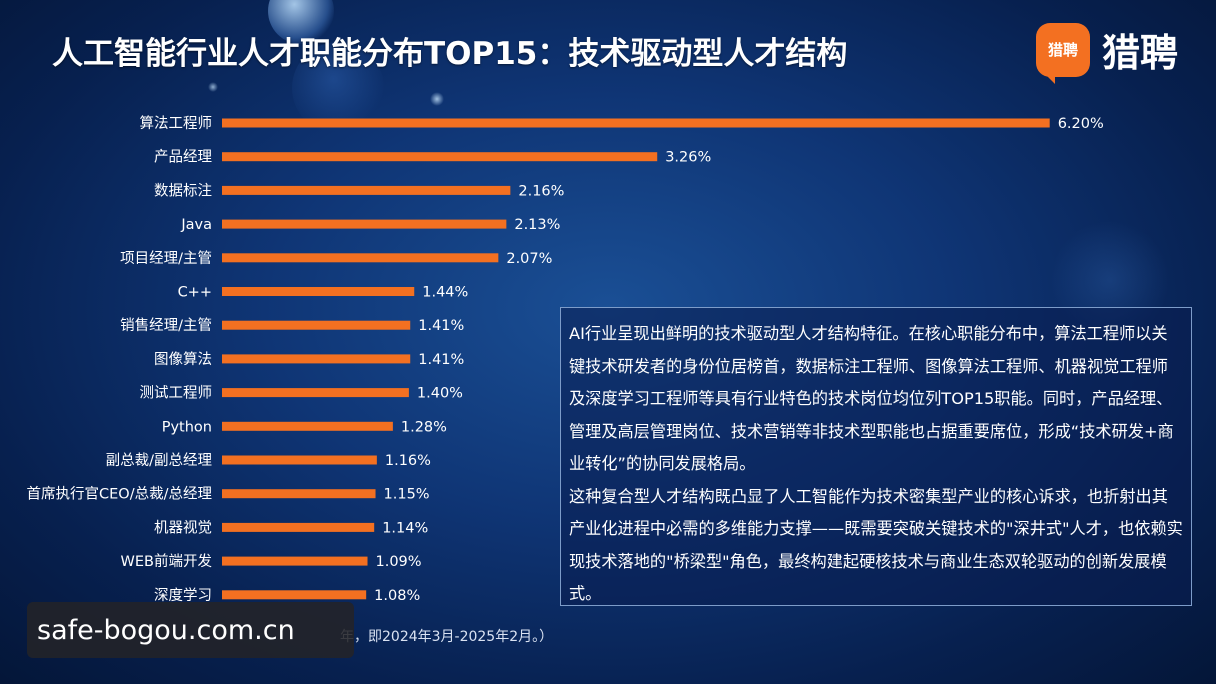 The width and height of the screenshot is (1216, 684). I want to click on value-label: 6.20%, so click(1081, 124).